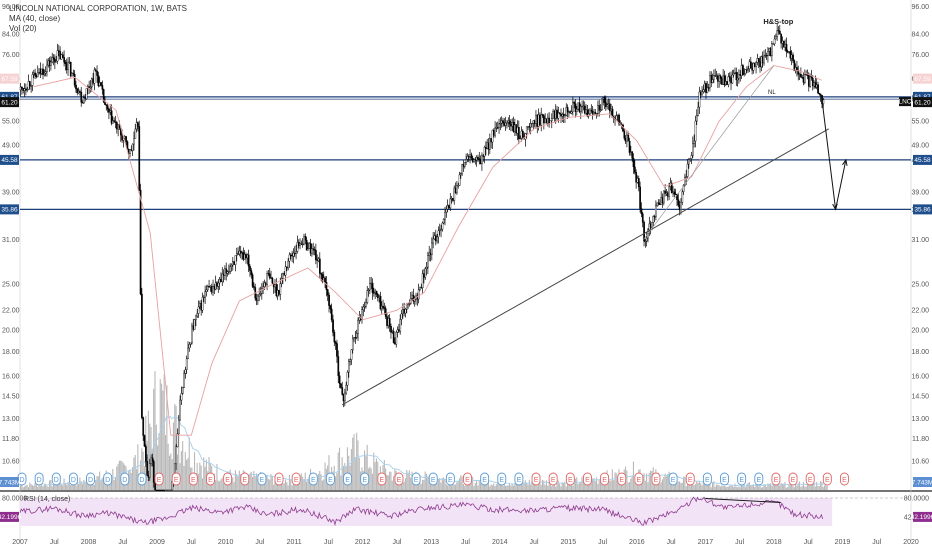 This screenshot has width=932, height=550. Describe the element at coordinates (426, 512) in the screenshot. I see `rsi-band` at that location.